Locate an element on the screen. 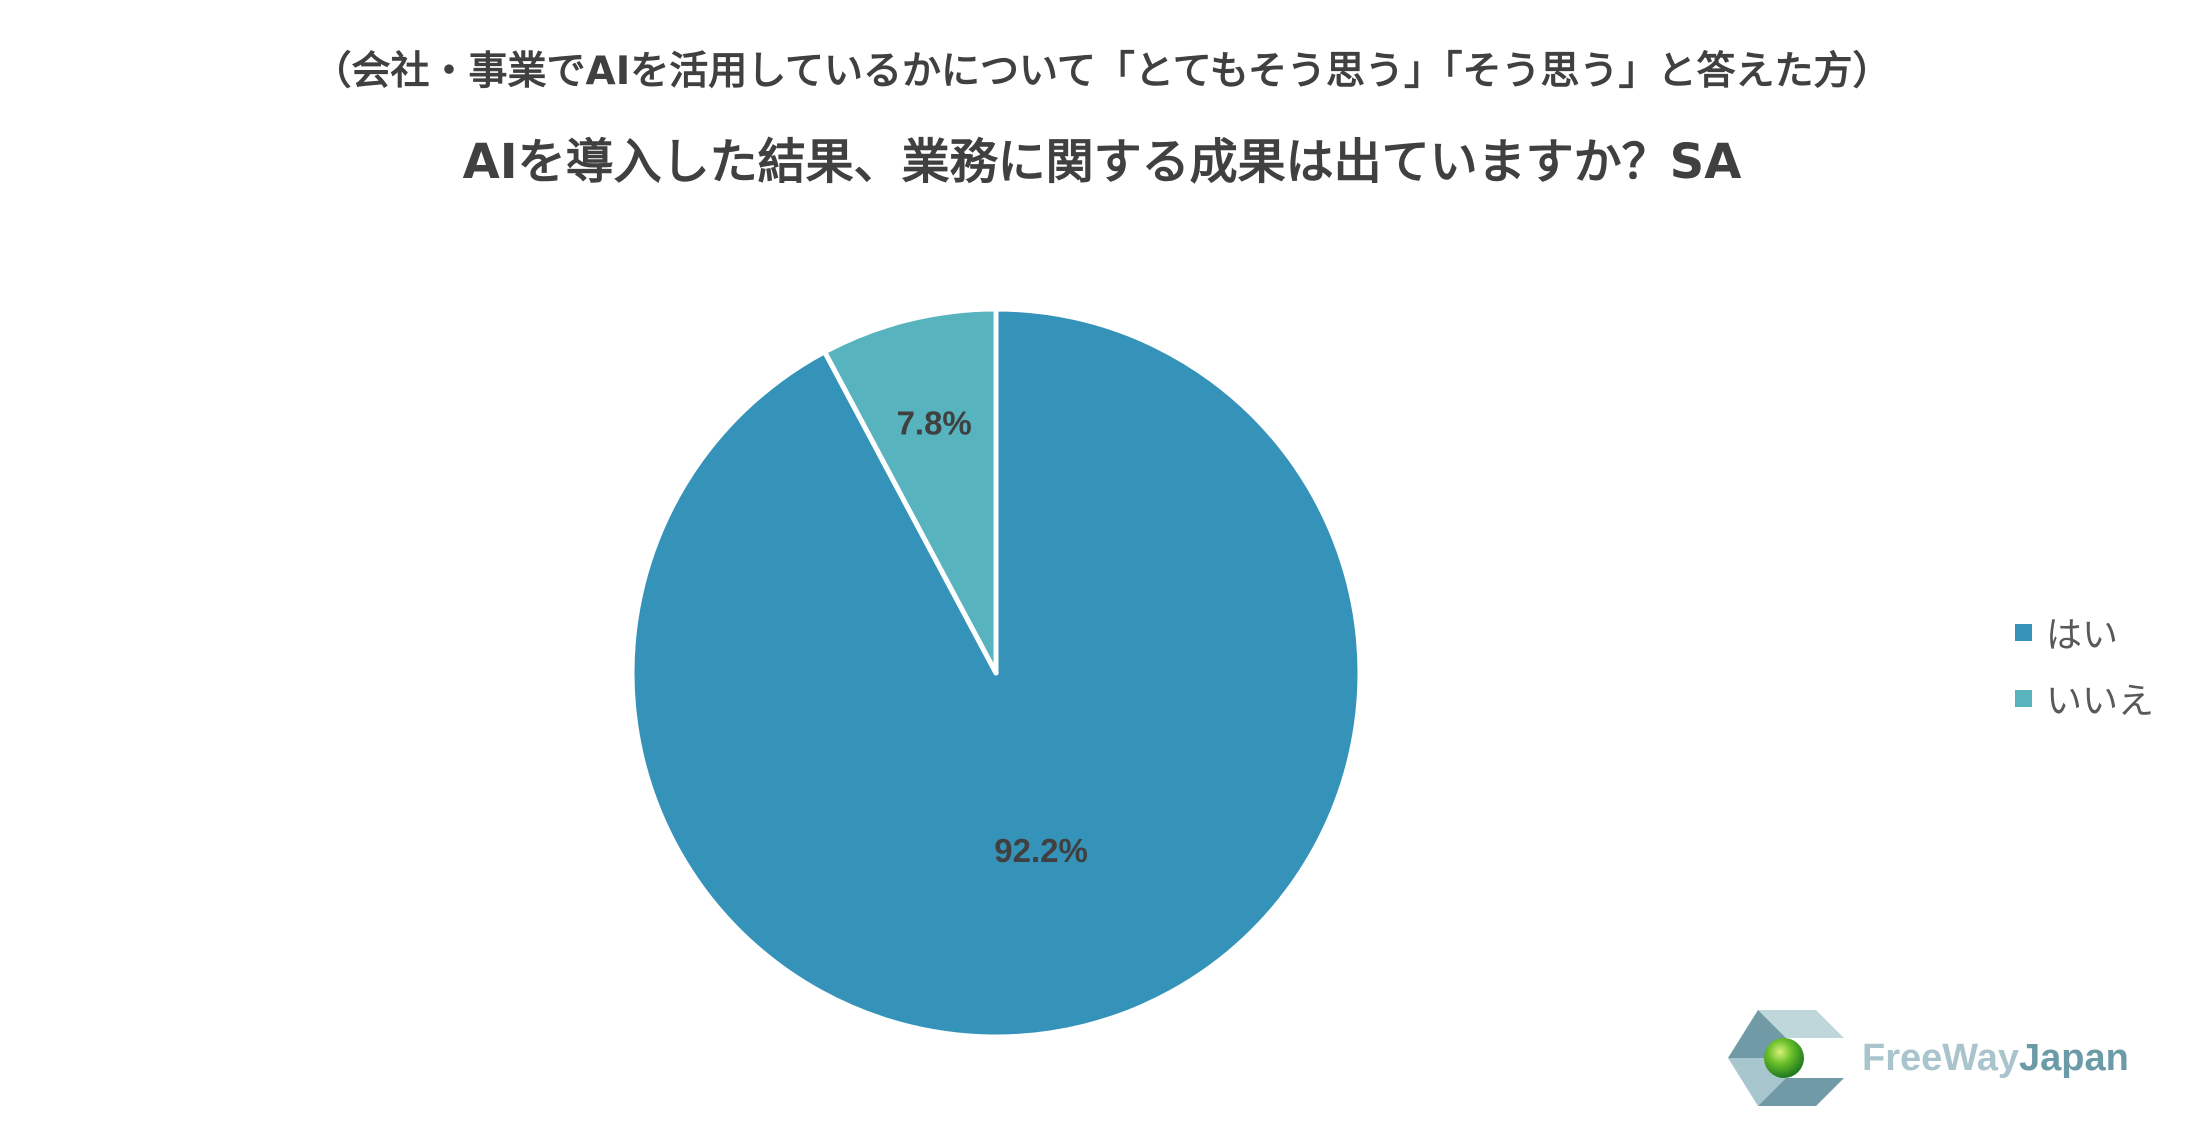 The width and height of the screenshot is (2204, 1145). pie-slice-iie is located at coordinates (910, 491).